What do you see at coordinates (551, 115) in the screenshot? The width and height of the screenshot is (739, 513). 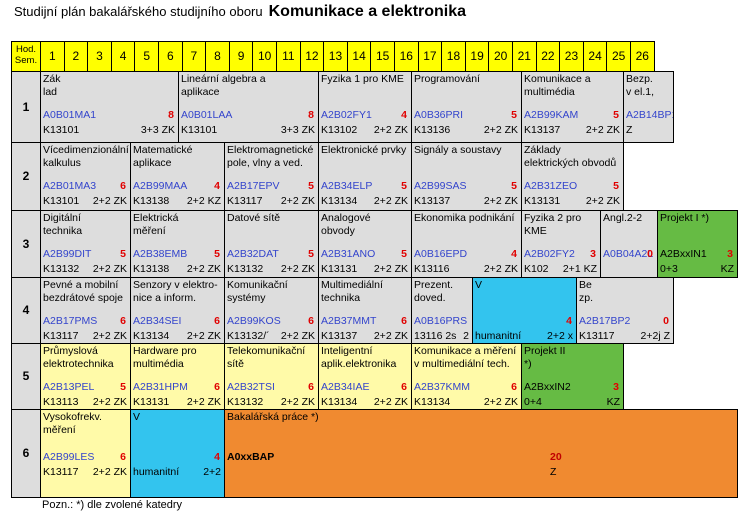 I see `course-code: A2B99KAM` at bounding box center [551, 115].